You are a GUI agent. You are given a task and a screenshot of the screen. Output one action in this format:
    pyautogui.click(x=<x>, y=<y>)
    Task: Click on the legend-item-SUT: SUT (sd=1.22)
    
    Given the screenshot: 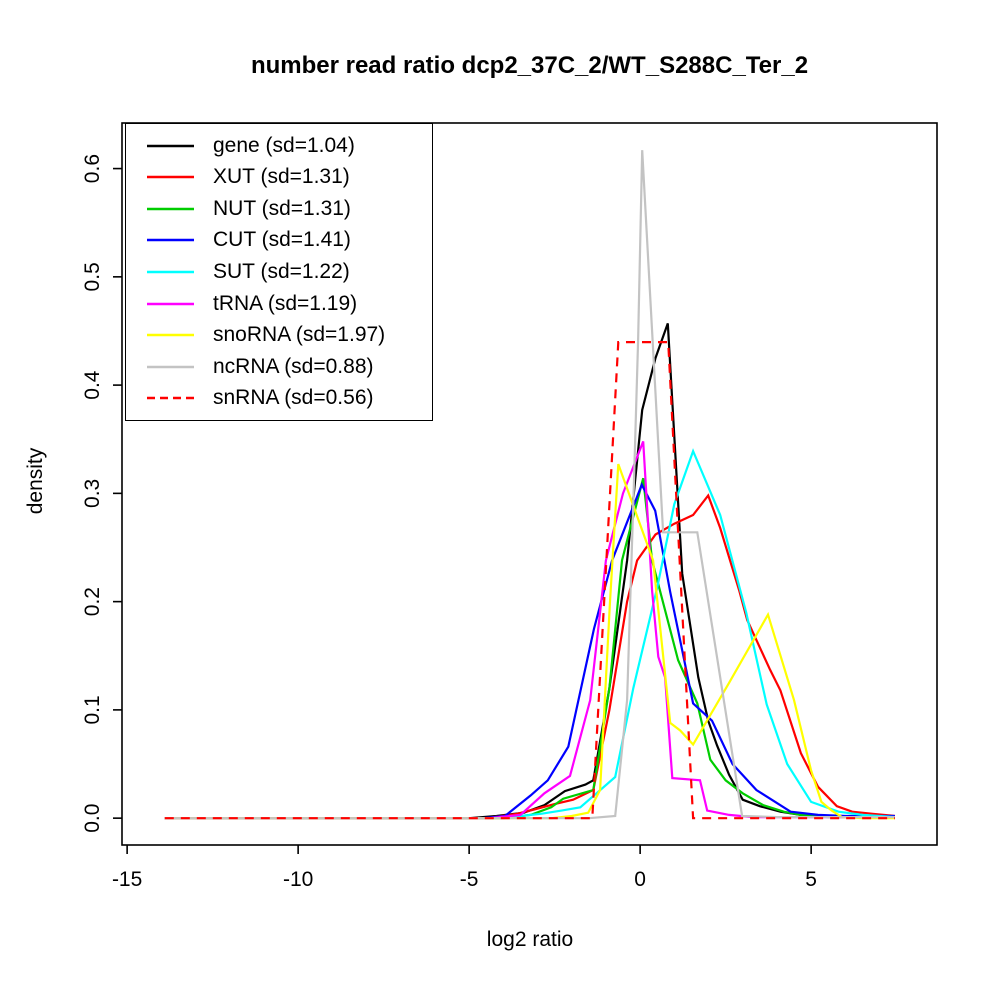 What is the action you would take?
    pyautogui.click(x=279, y=272)
    